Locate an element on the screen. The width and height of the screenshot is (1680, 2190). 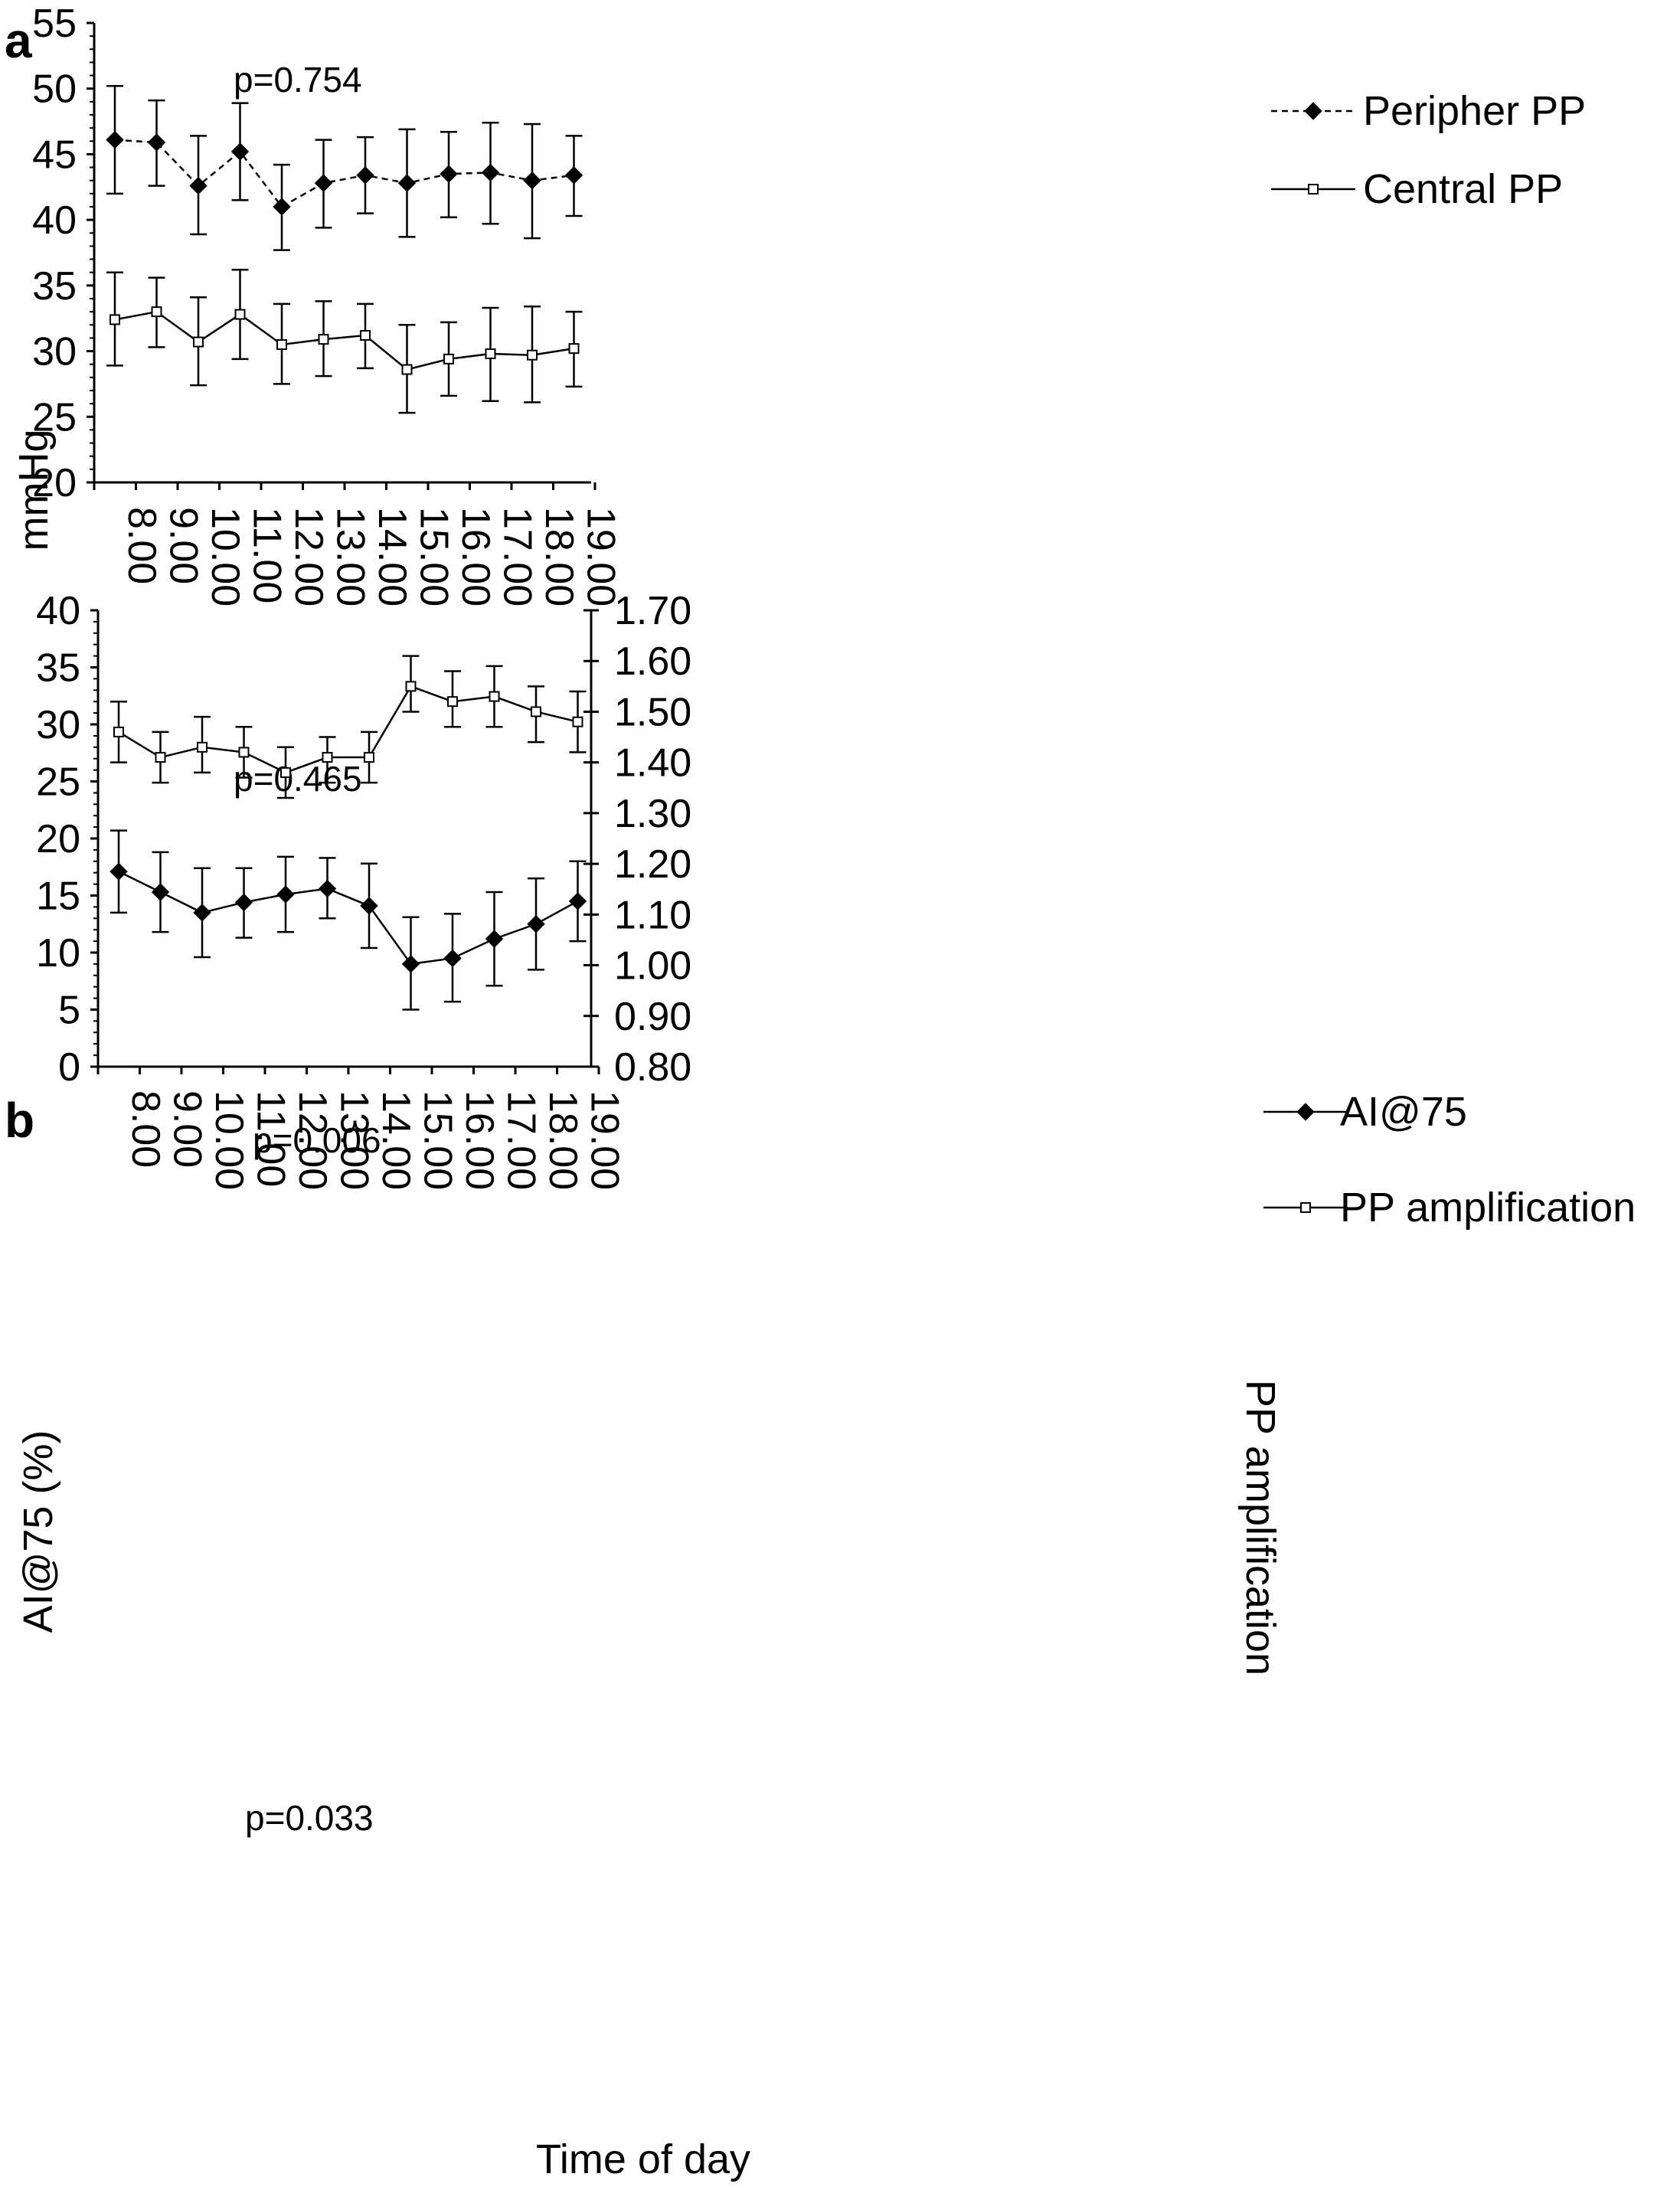
panel-b-right-tick-label: 1.50 is located at coordinates (652, 712).